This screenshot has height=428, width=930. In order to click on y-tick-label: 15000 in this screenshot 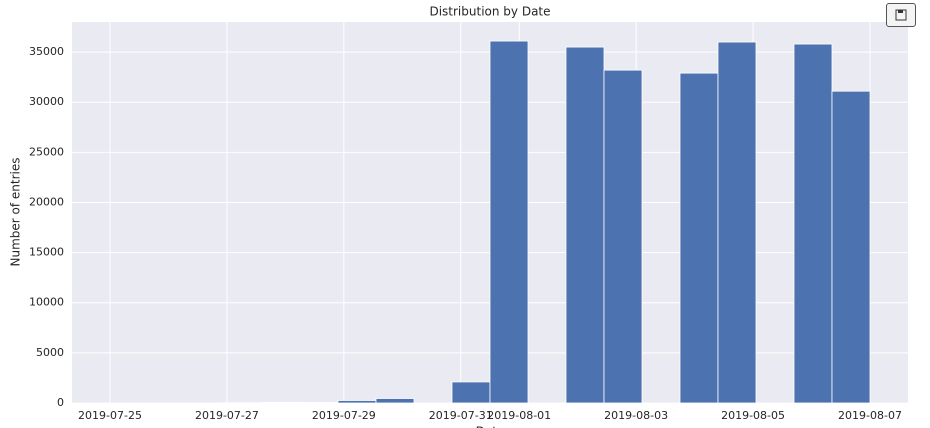, I will do `click(46, 252)`.